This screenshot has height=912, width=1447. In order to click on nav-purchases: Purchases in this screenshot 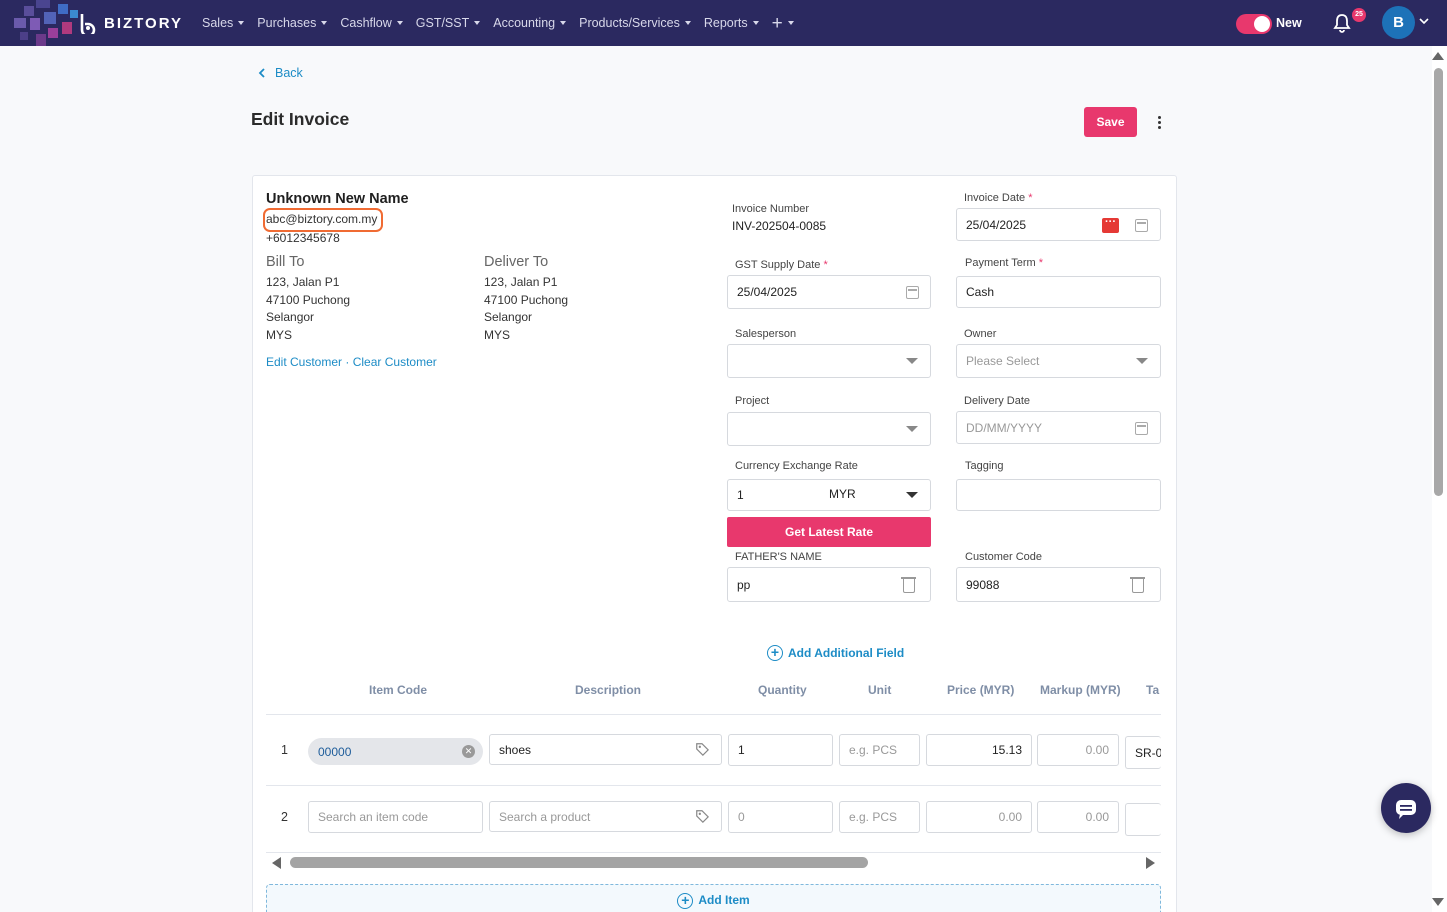, I will do `click(292, 23)`.